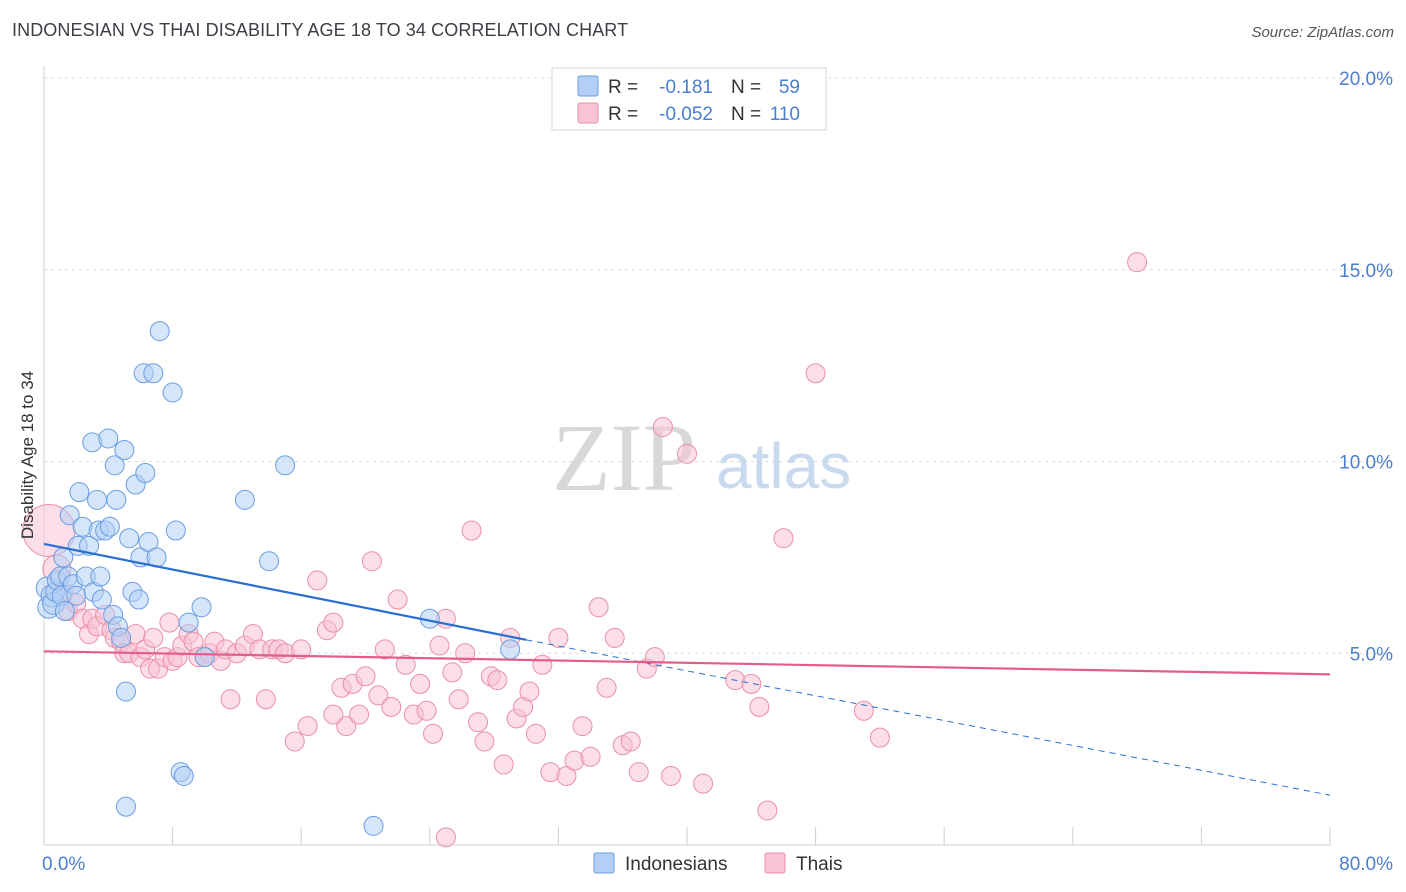  What do you see at coordinates (1366, 367) in the screenshot?
I see `y-tick-labels: 5.0% 10.0% 15.0% 20.0%` at bounding box center [1366, 367].